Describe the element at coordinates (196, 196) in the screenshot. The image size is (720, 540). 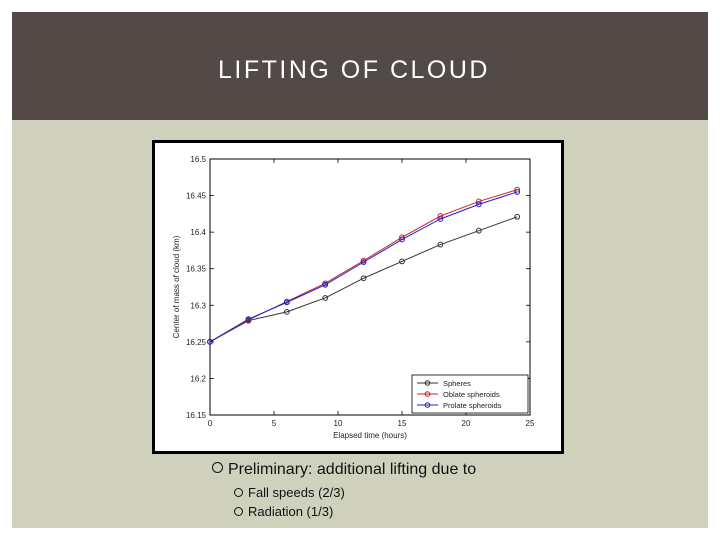
I see `y-tick-label: 16.45` at that location.